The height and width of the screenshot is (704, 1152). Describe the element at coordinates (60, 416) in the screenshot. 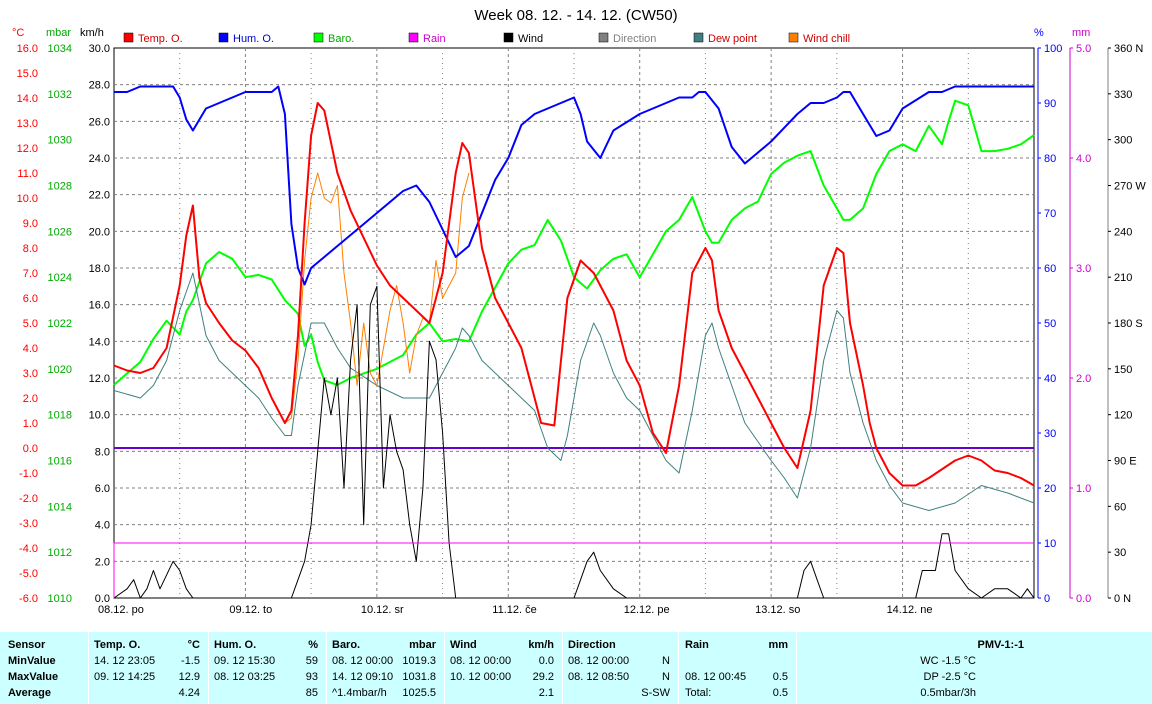

I see `left-axis-tick-label: 1018` at that location.